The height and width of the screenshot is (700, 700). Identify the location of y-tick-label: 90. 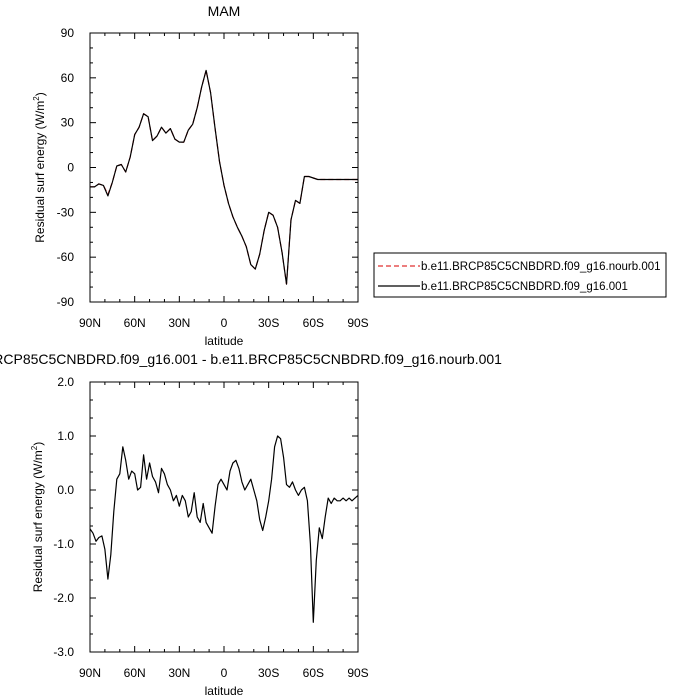
(68, 33).